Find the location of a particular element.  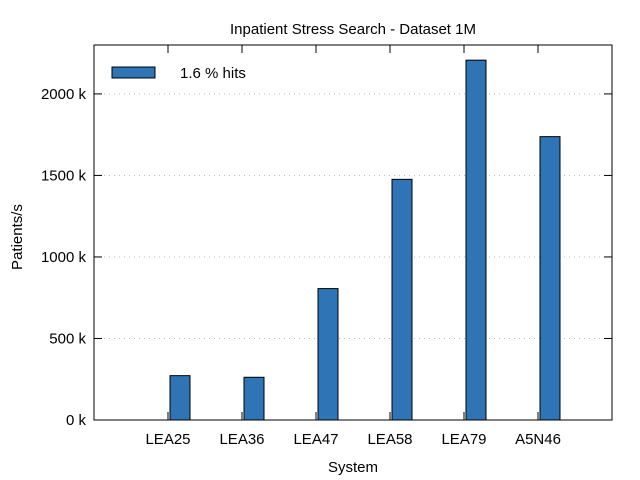

y-tick-label: 2000 k is located at coordinates (64, 94).